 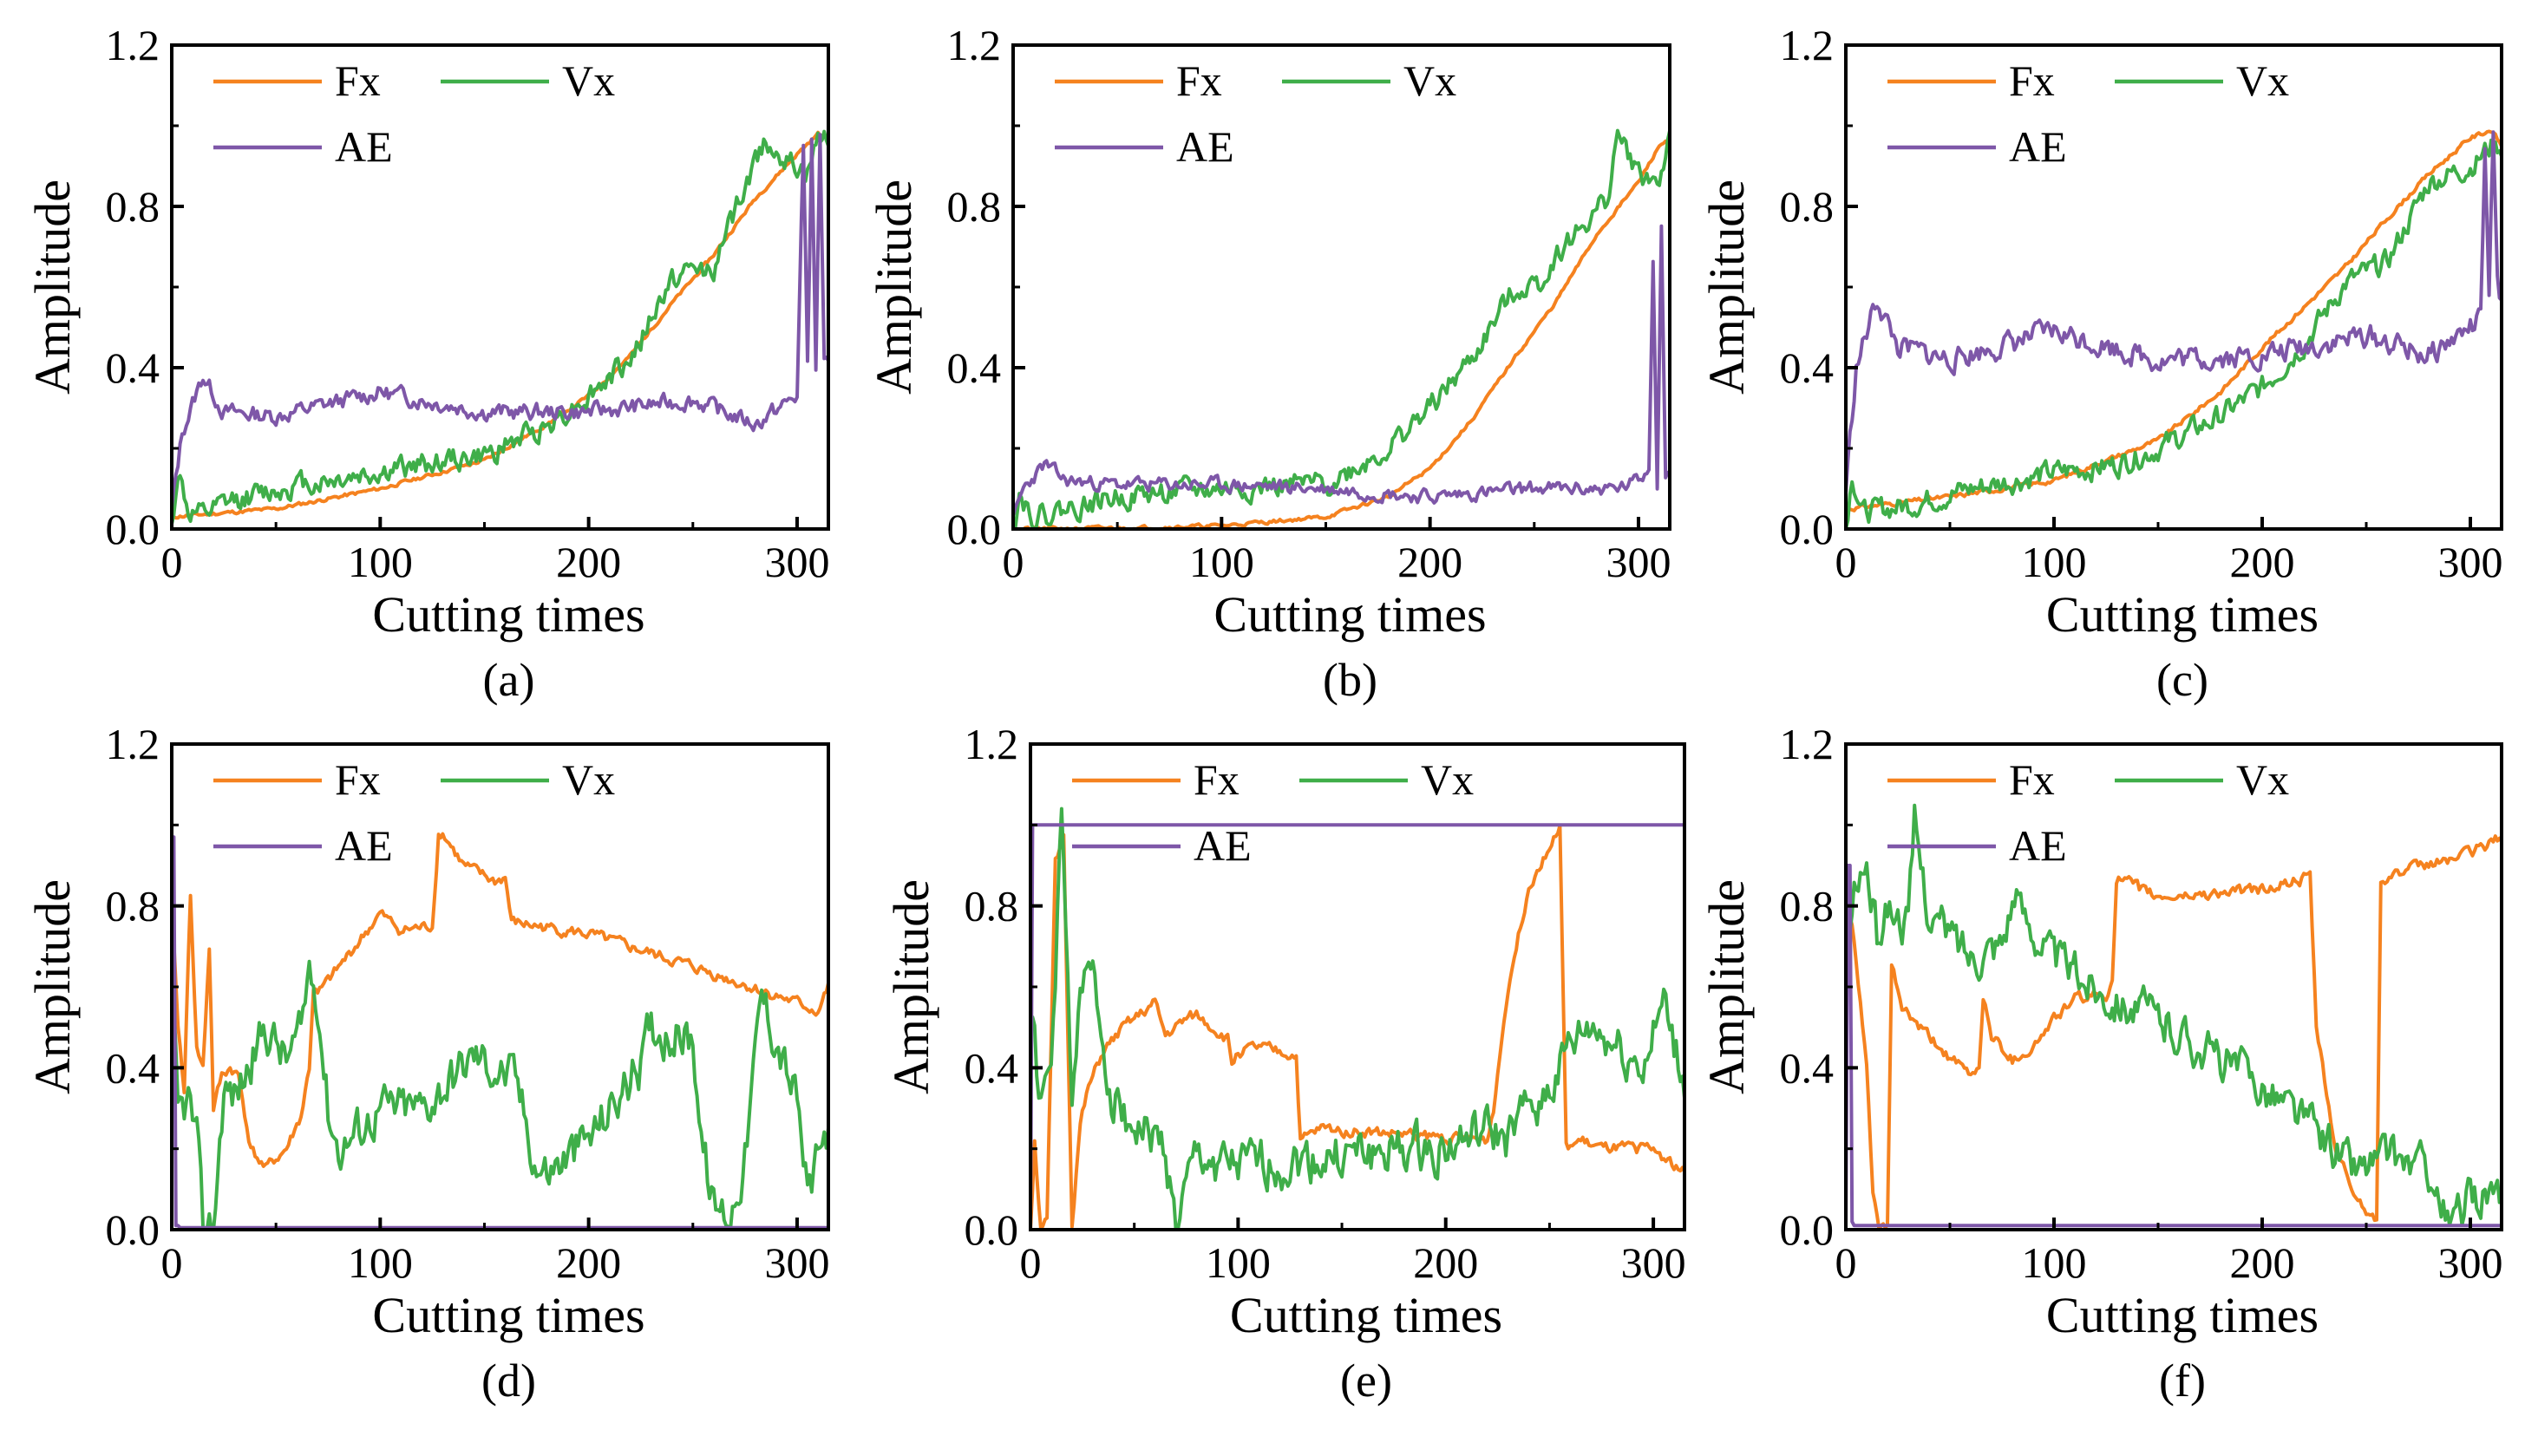 I want to click on panel-caption: (a), so click(x=509, y=680).